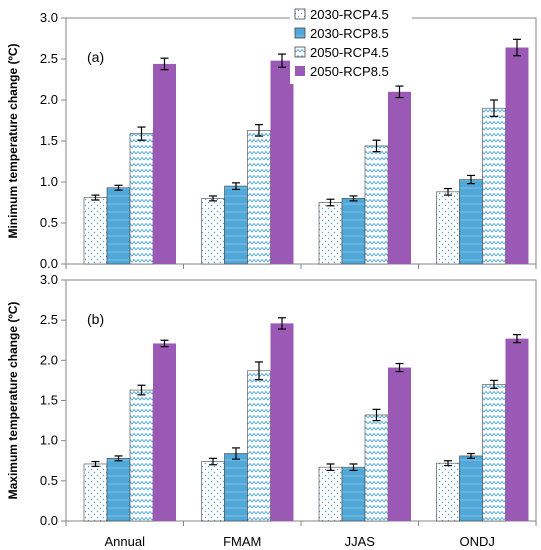 The width and height of the screenshot is (541, 550). I want to click on y-axis-title: Minimum temperature change (ºC), so click(13, 140).